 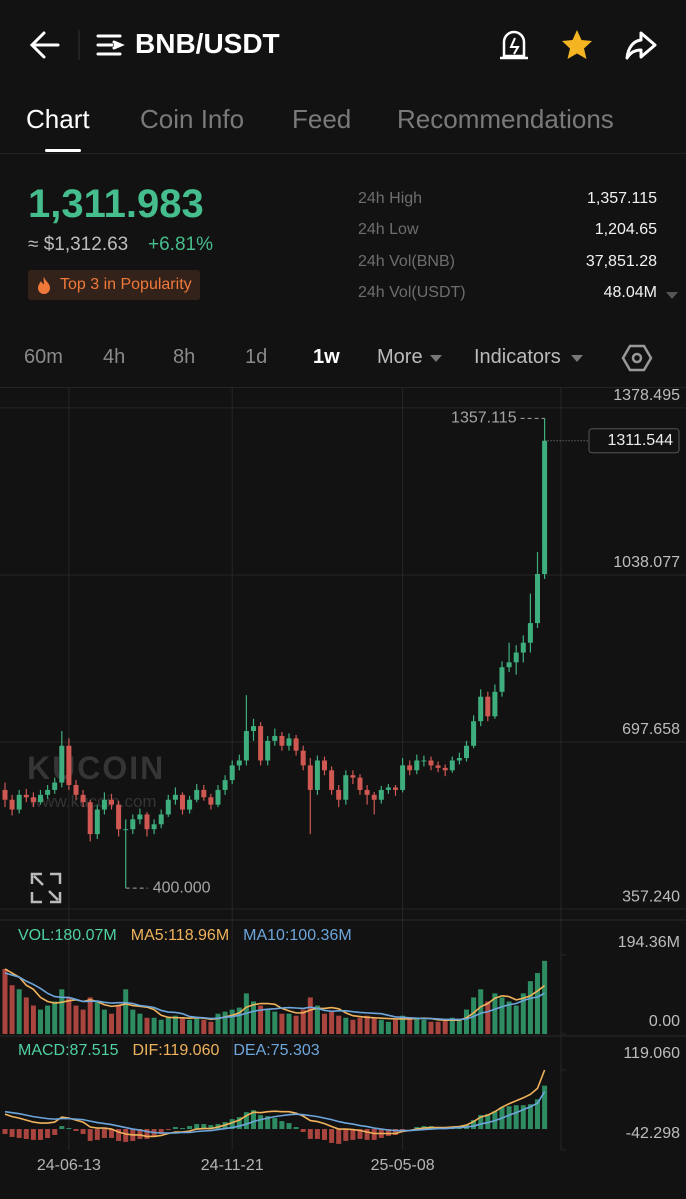 I want to click on tab: Recommendations, so click(x=505, y=119).